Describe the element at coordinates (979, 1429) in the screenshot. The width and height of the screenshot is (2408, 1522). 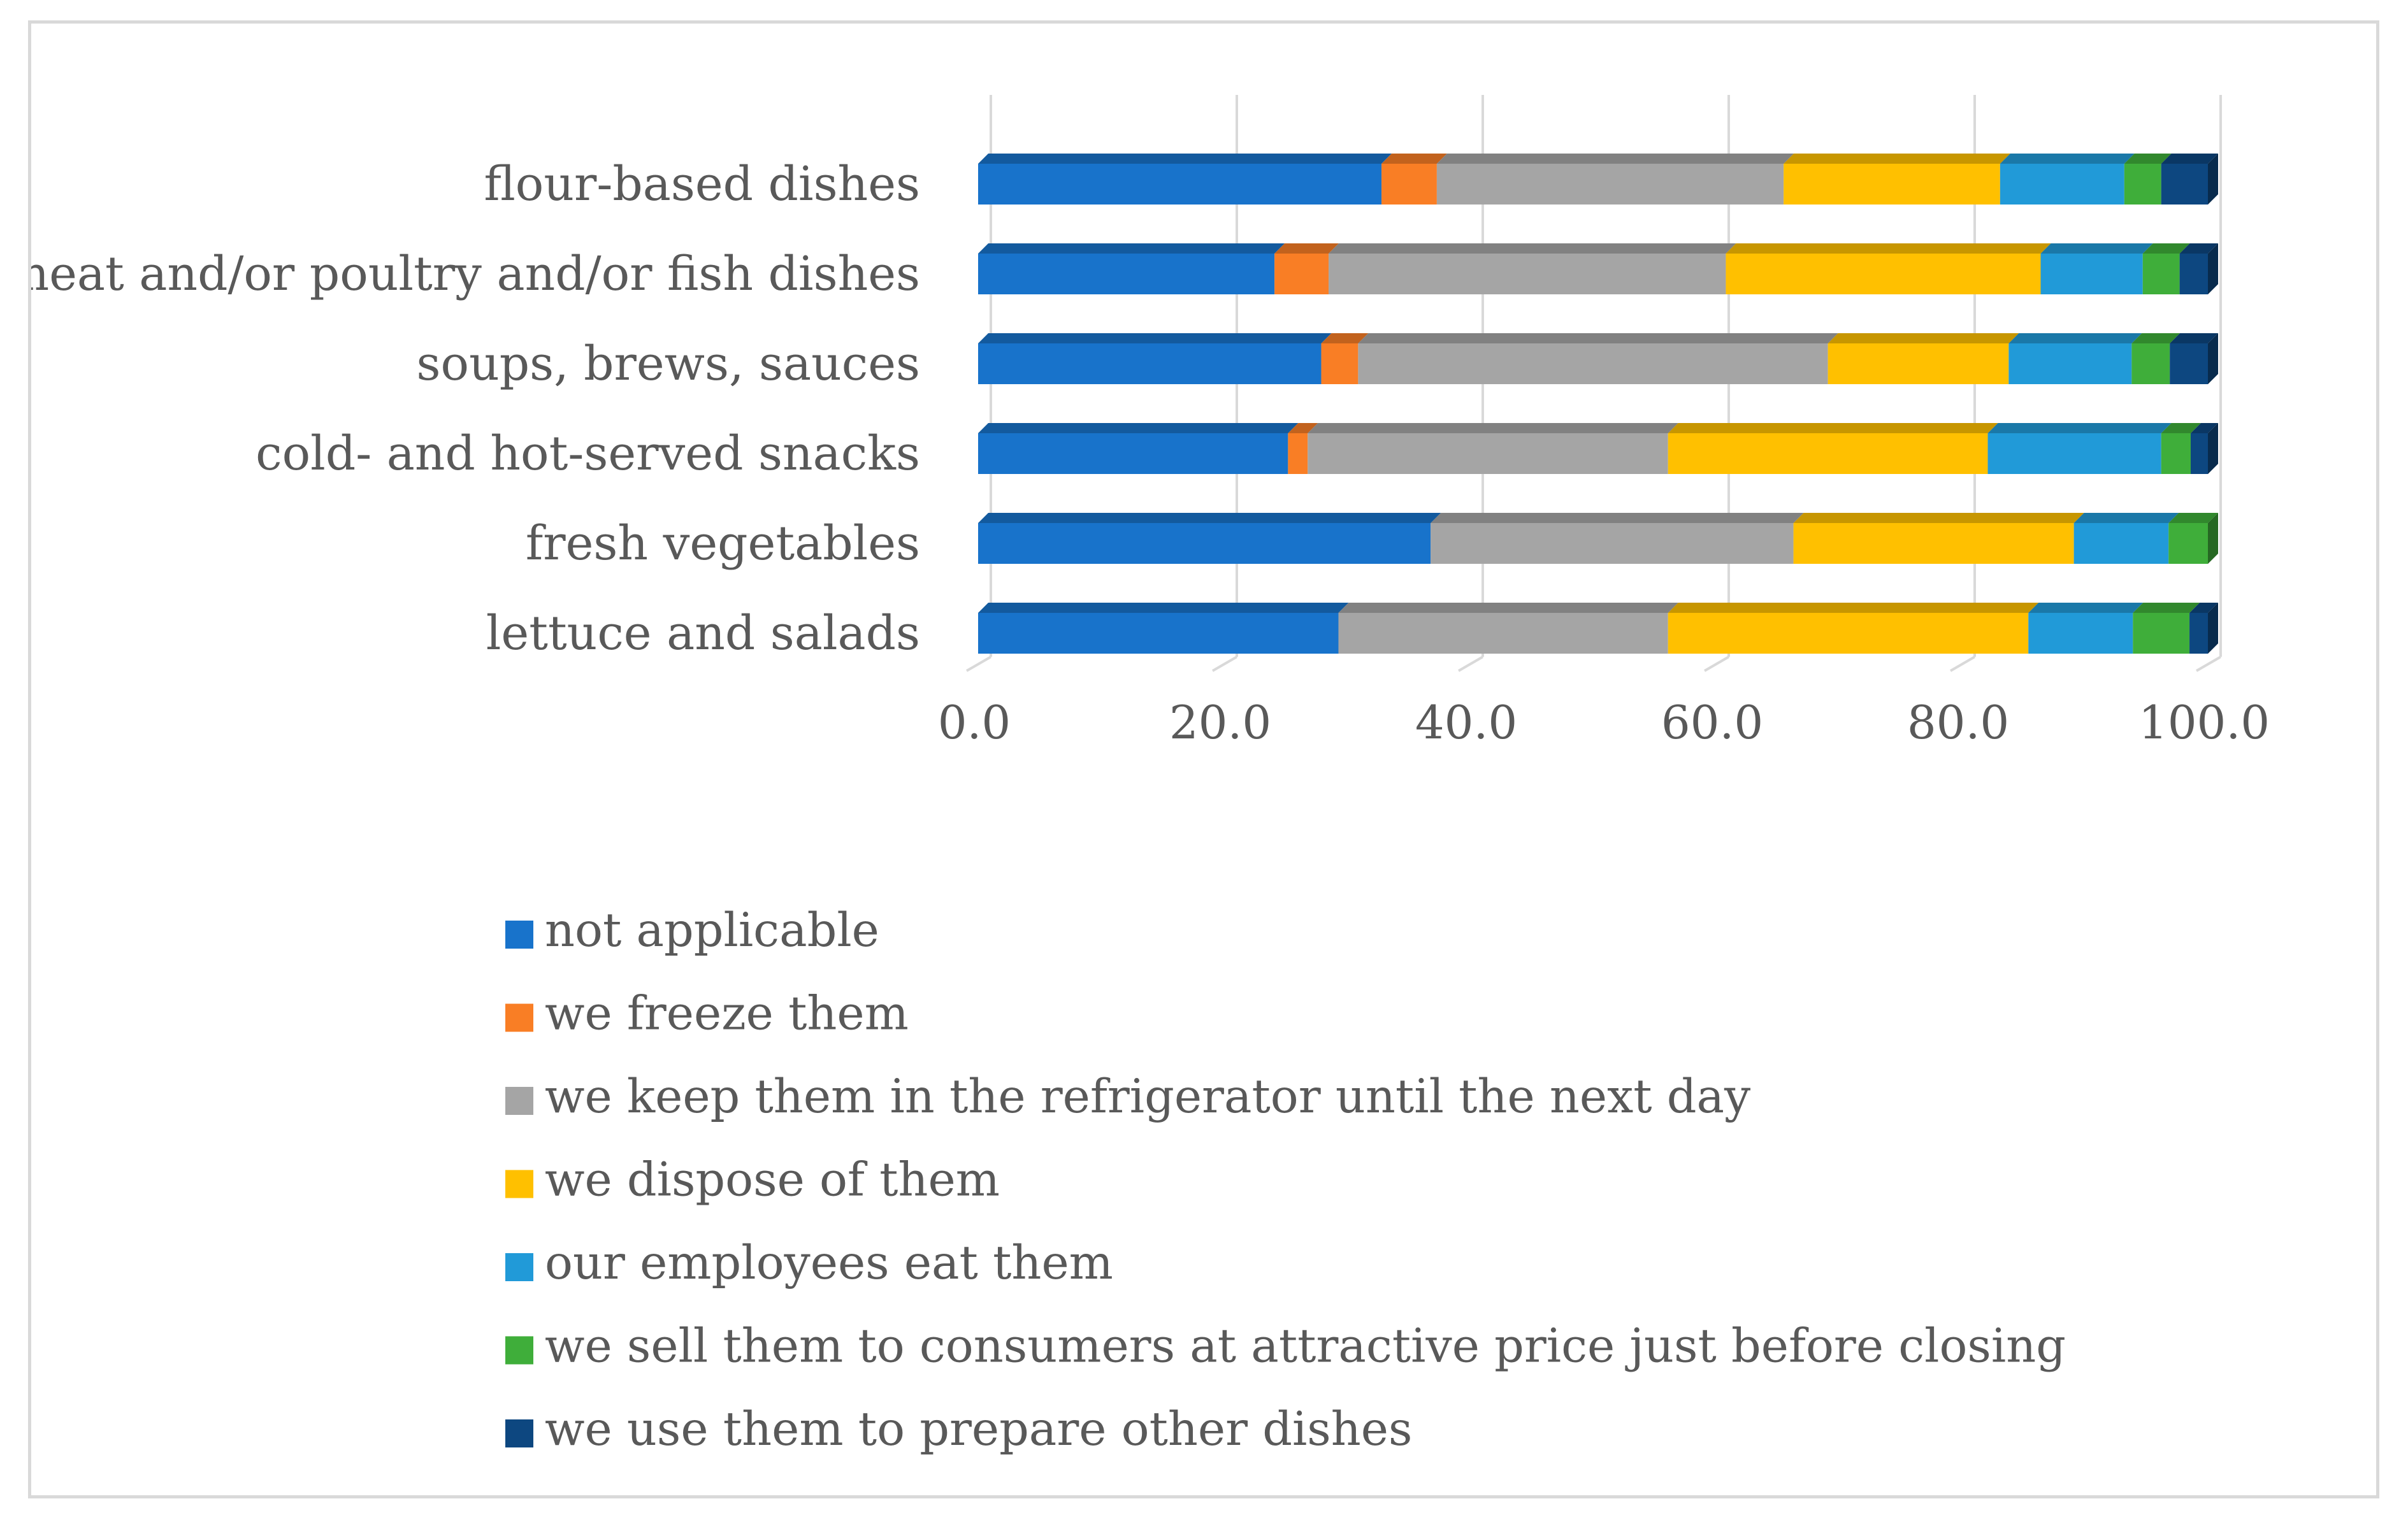
I see `legend-label: we use them to prepare other dishes` at that location.